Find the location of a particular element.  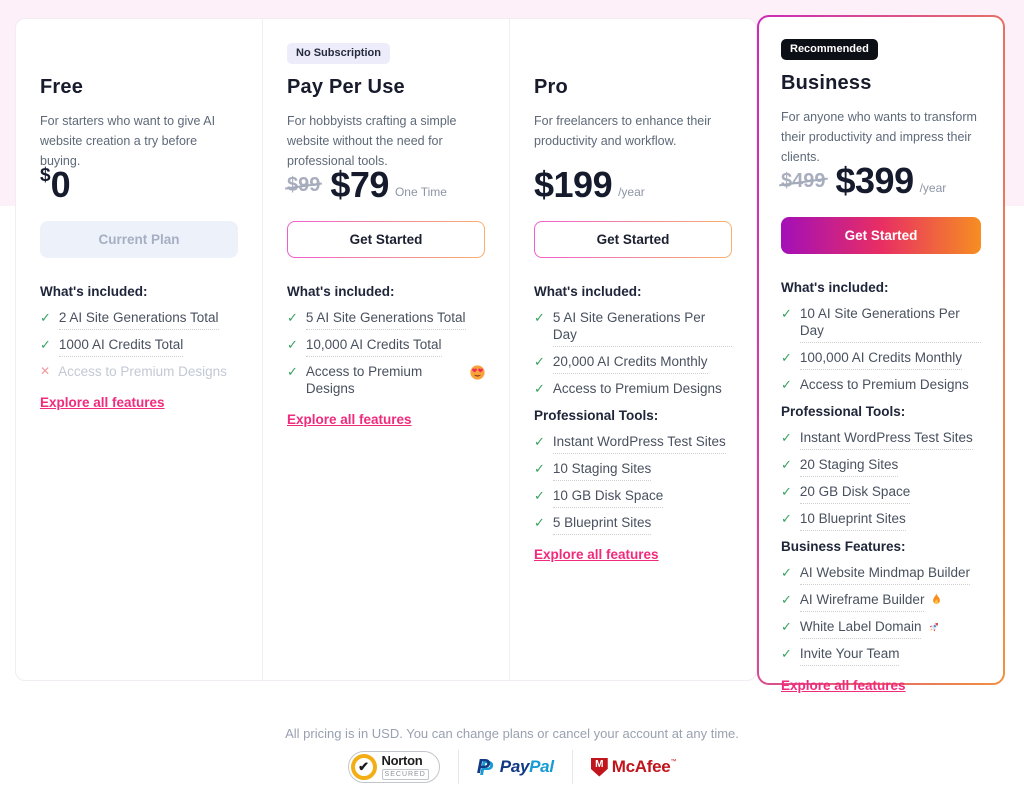

price: $499 $399 /year is located at coordinates (881, 181).